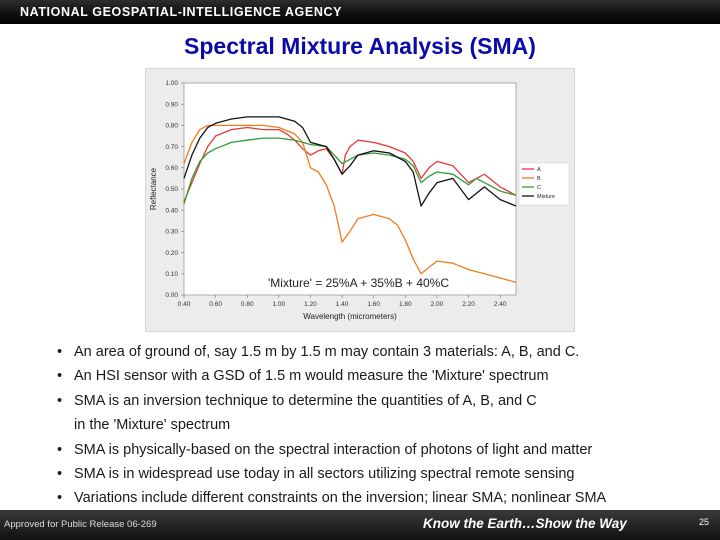 The width and height of the screenshot is (720, 540). I want to click on y-tick-label: 0.20, so click(171, 253).